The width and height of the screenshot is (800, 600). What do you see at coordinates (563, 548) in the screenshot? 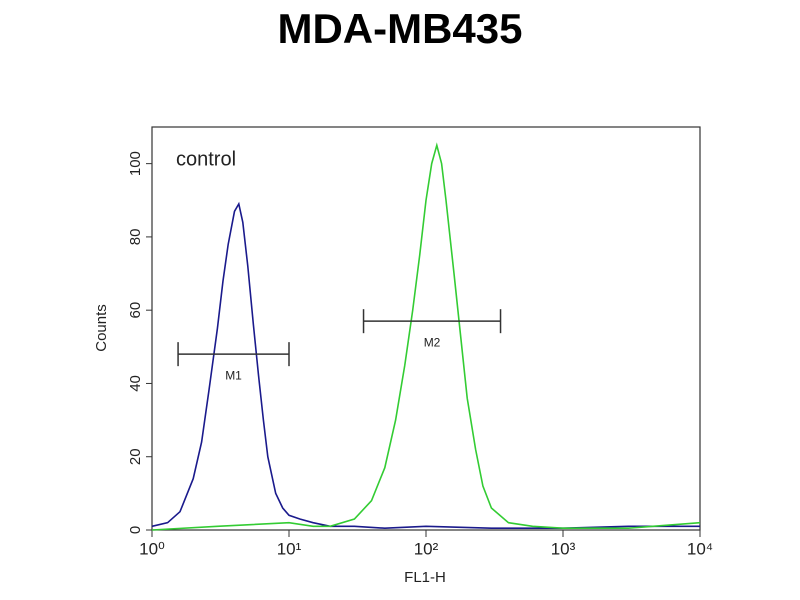
I see `x-tick-label: 10³` at bounding box center [563, 548].